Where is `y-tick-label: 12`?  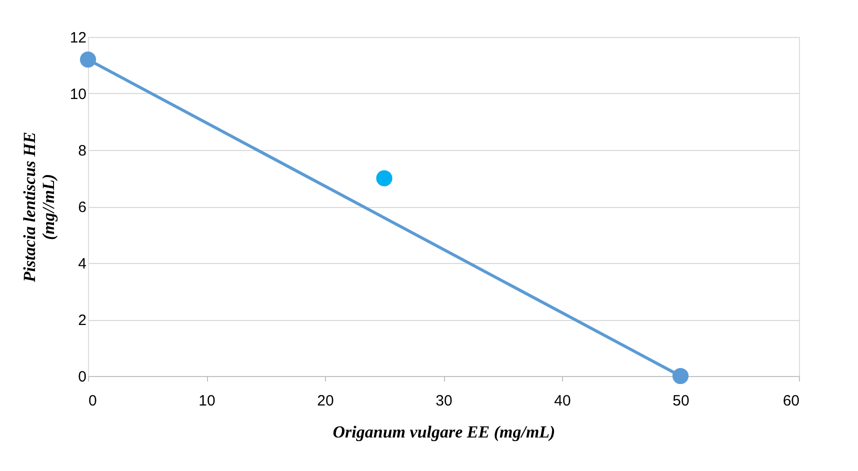
y-tick-label: 12 is located at coordinates (78, 38).